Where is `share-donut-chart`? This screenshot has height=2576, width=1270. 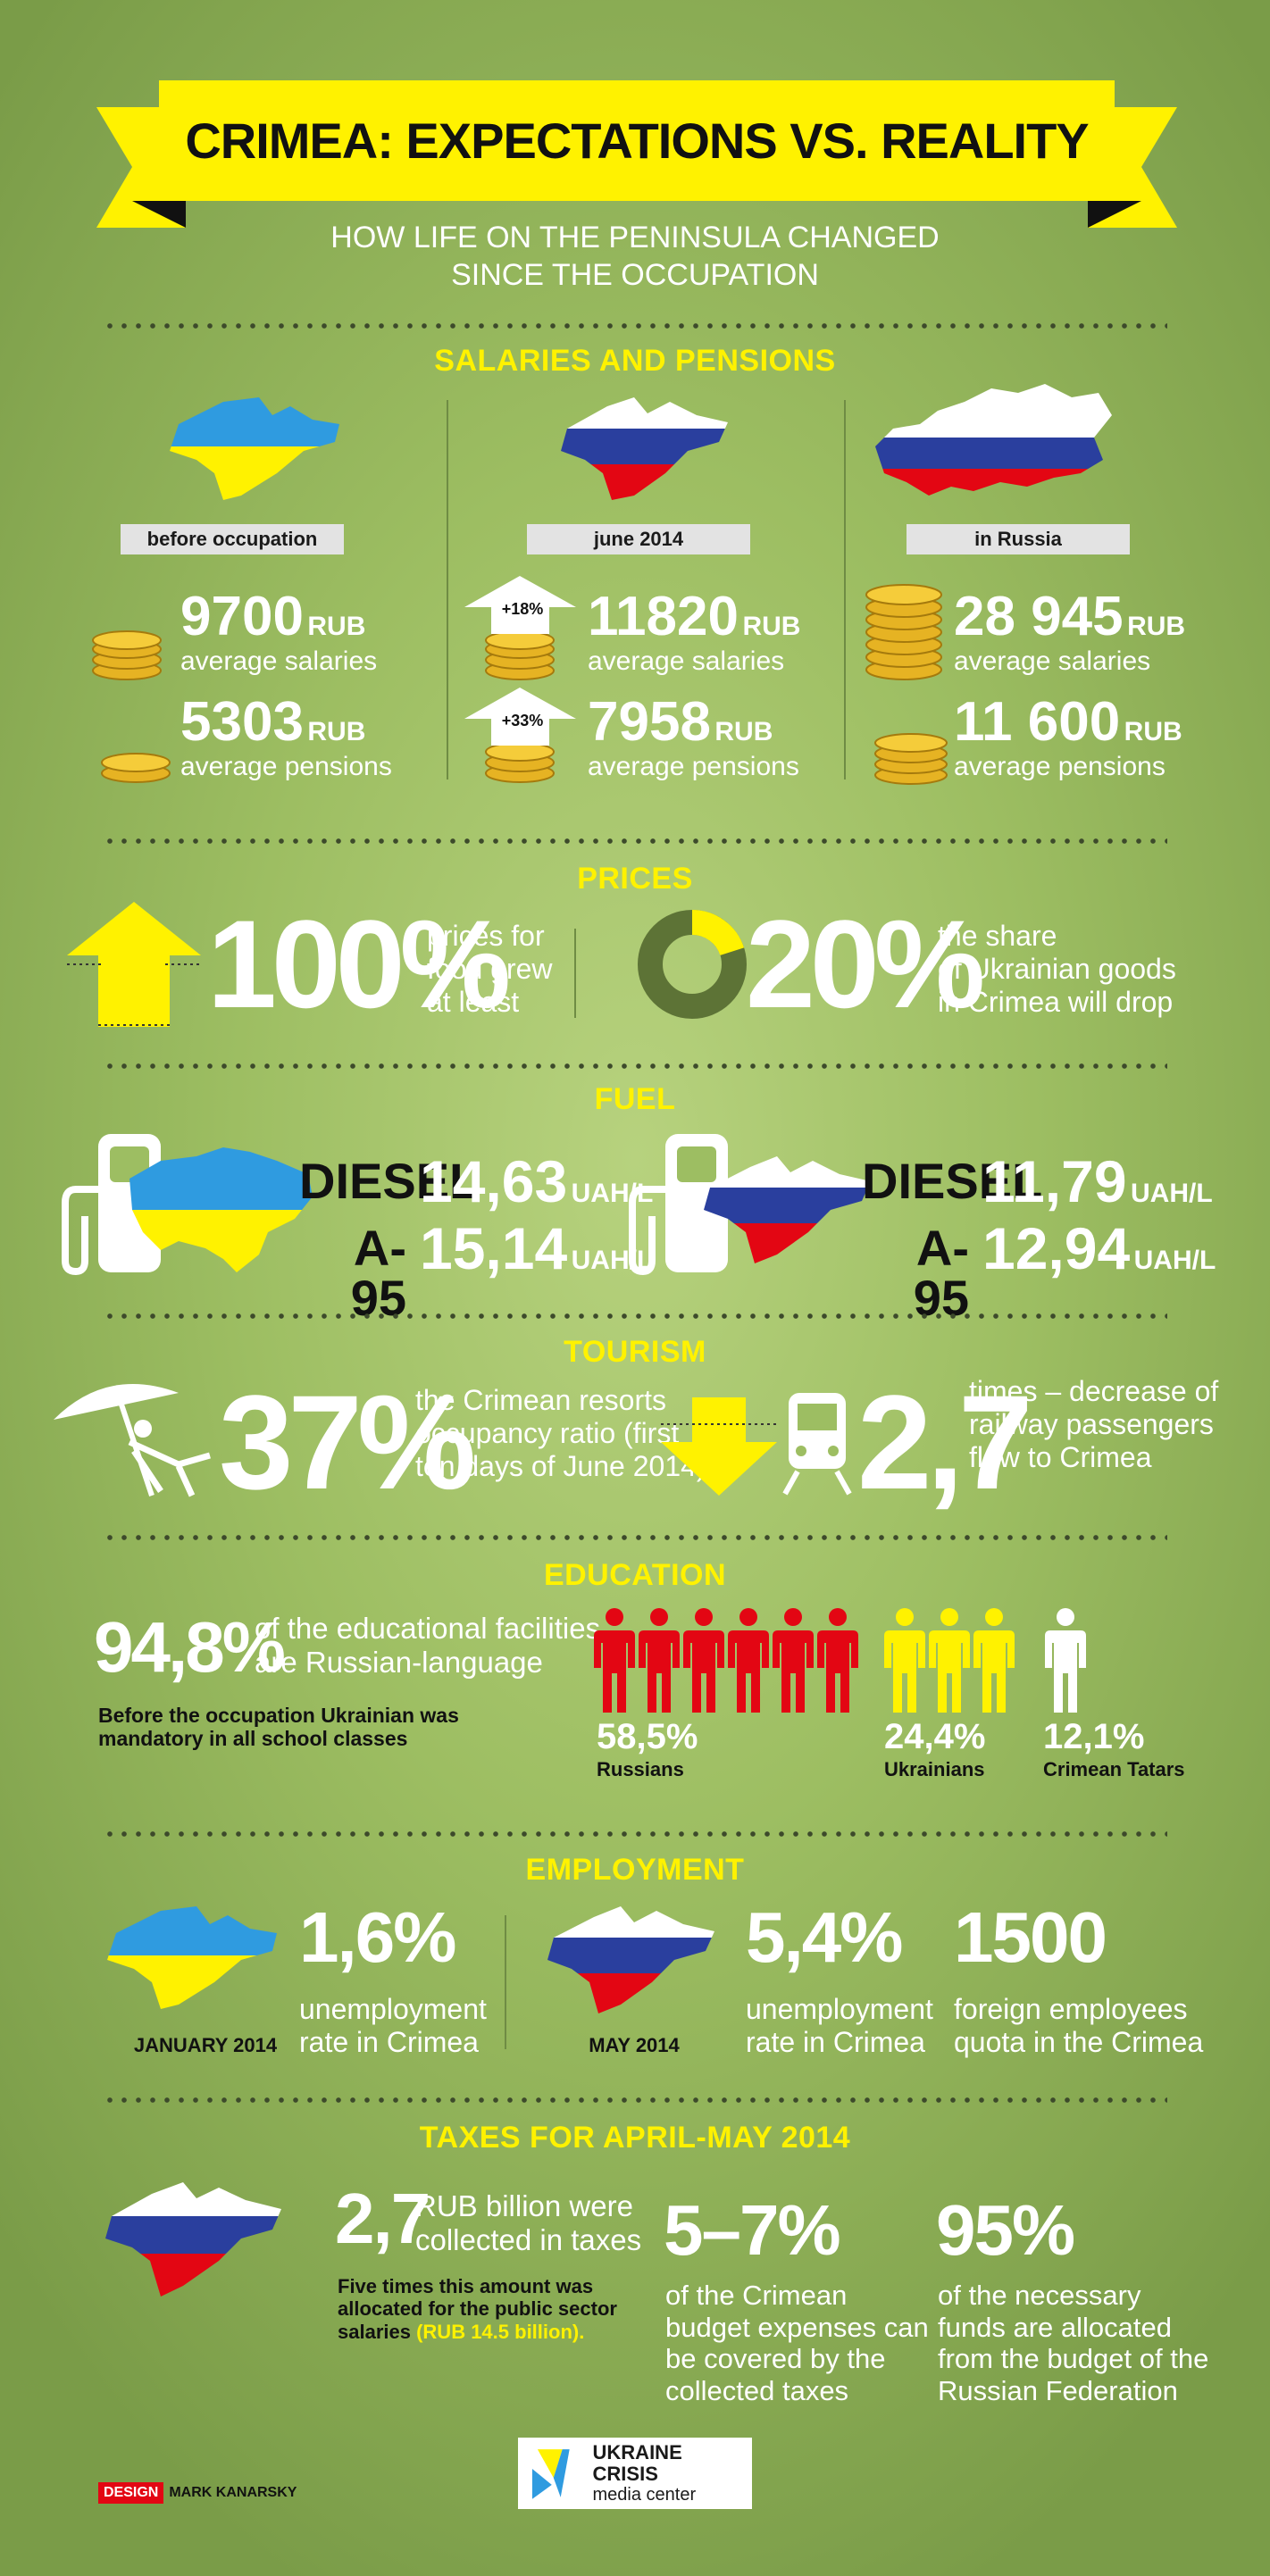 share-donut-chart is located at coordinates (692, 964).